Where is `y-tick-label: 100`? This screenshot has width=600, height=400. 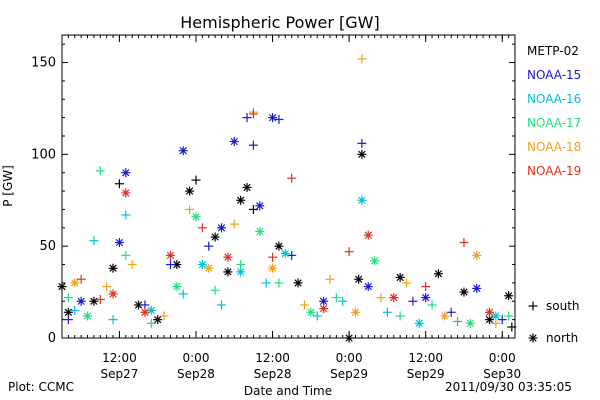
y-tick-label: 100 is located at coordinates (43, 154).